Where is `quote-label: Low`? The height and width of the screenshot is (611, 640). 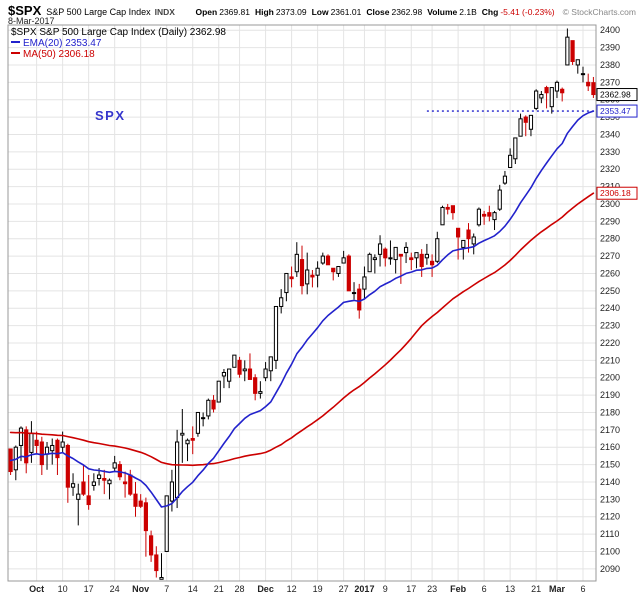 quote-label: Low is located at coordinates (320, 12).